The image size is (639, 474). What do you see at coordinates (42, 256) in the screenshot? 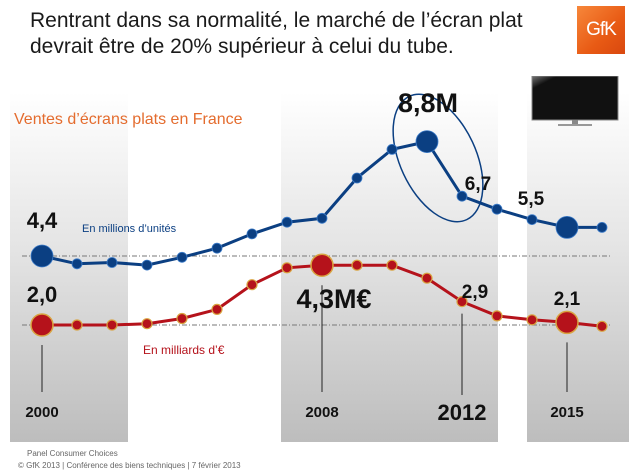
I see `data-point-units-2000` at bounding box center [42, 256].